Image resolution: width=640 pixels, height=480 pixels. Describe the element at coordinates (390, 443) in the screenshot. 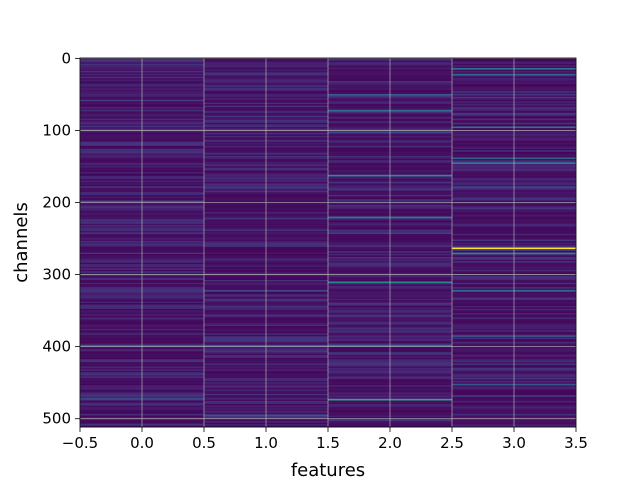

I see `x-tick-label: 2.0` at that location.